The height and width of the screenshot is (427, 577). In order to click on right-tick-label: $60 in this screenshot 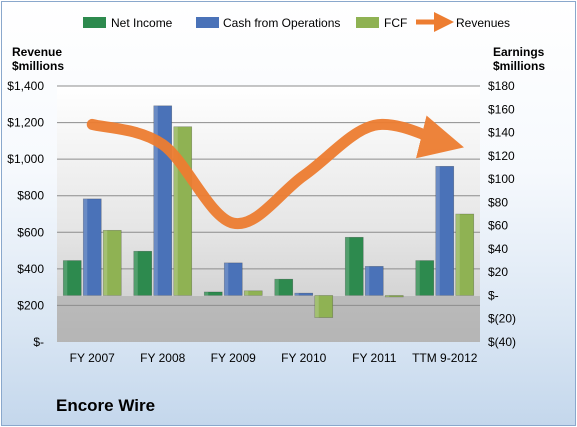, I will do `click(498, 226)`.